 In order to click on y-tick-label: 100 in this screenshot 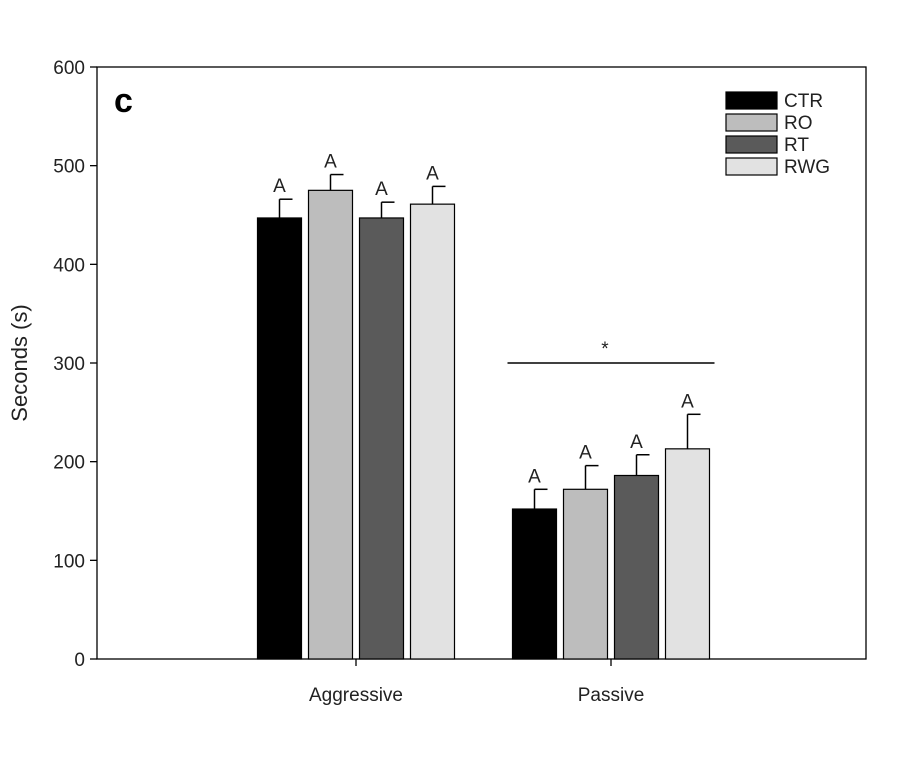, I will do `click(69, 561)`.